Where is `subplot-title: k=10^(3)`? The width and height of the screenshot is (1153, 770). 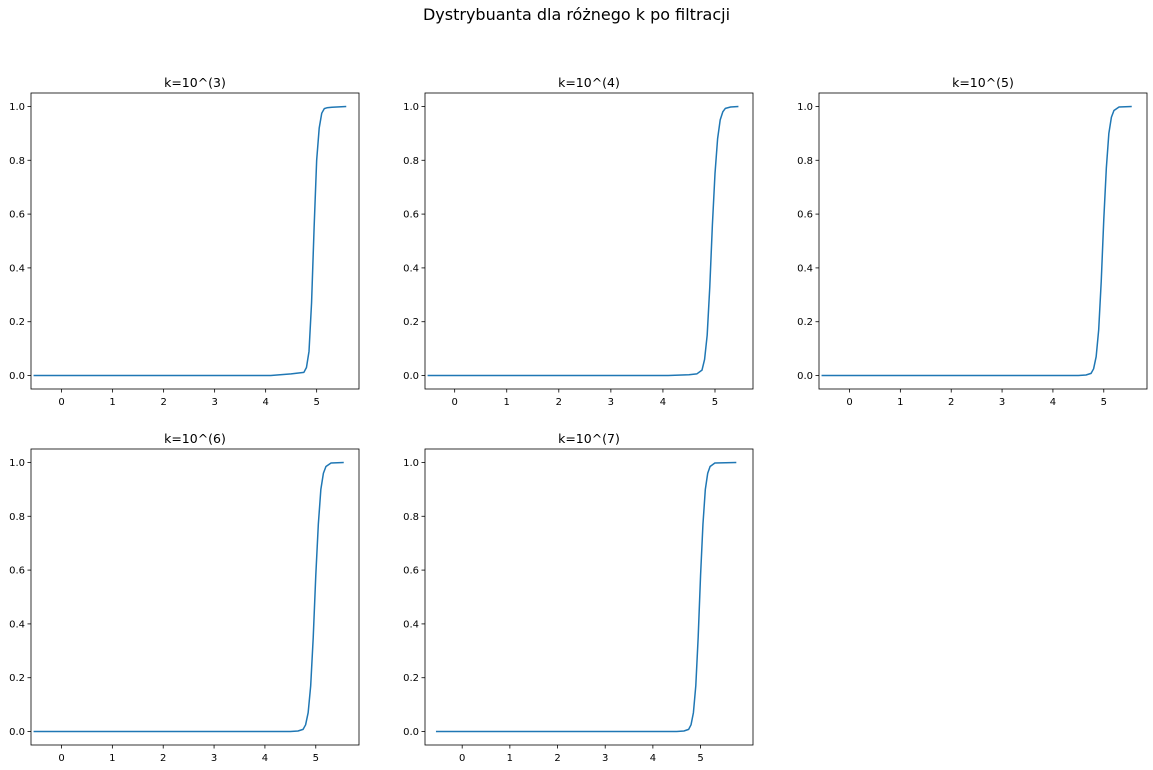
subplot-title: k=10^(3) is located at coordinates (195, 82).